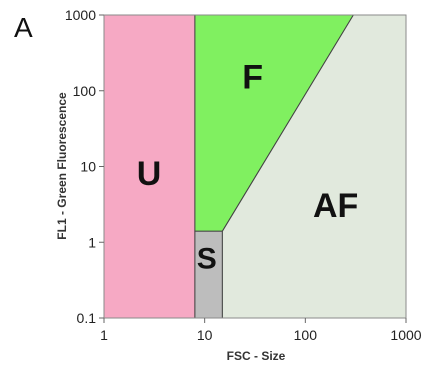 This screenshot has height=370, width=428. I want to click on region-label-s: S, so click(207, 259).